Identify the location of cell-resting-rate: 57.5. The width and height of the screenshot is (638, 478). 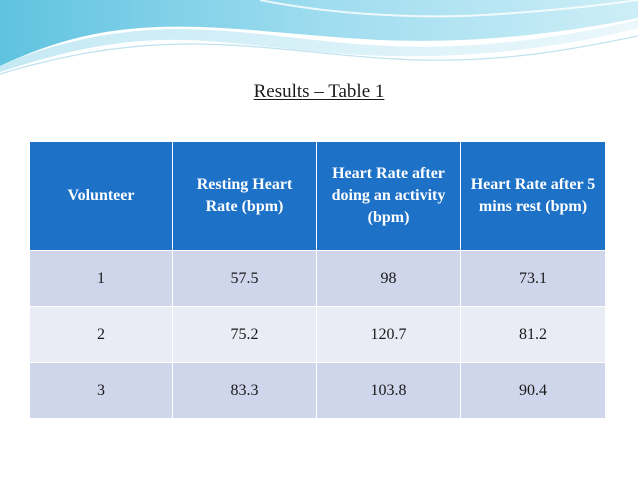
(244, 278).